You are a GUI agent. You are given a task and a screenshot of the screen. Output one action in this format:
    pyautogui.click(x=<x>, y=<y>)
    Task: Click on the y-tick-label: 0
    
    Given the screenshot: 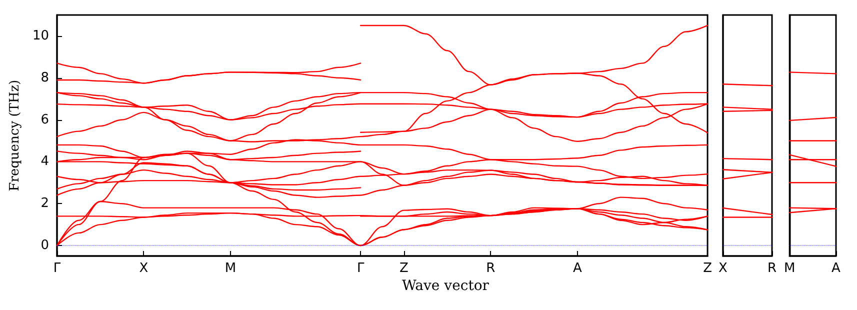 What is the action you would take?
    pyautogui.click(x=44, y=246)
    